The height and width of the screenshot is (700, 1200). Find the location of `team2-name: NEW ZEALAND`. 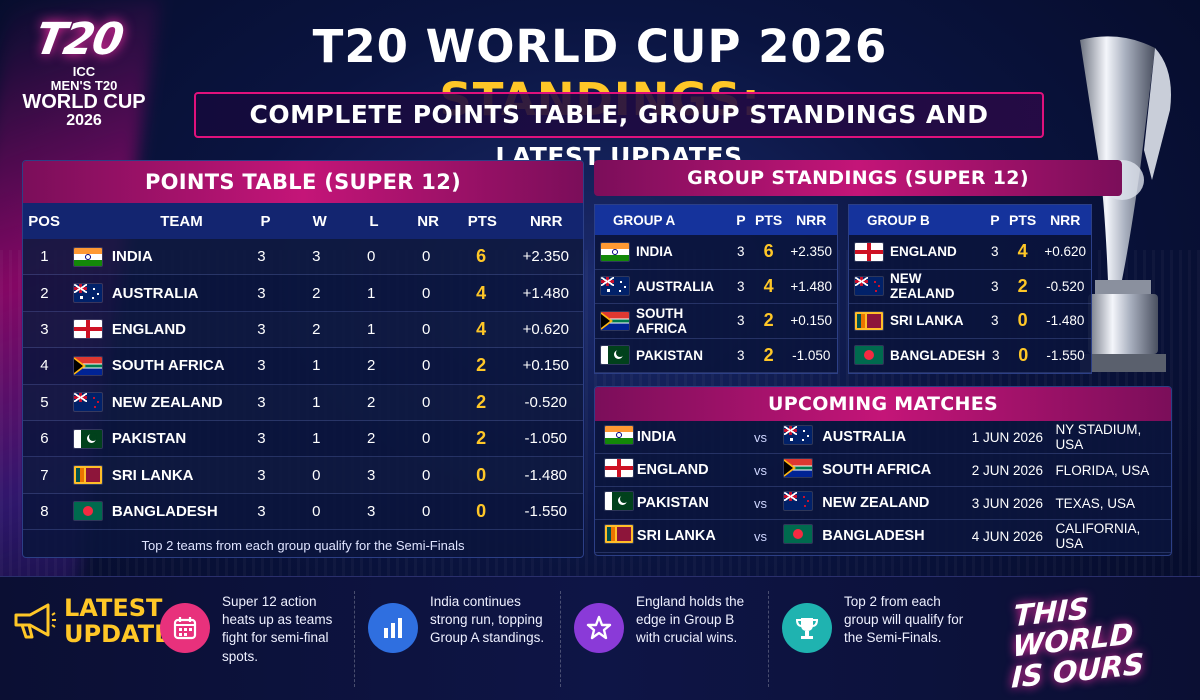

team2-name: NEW ZEALAND is located at coordinates (876, 503).